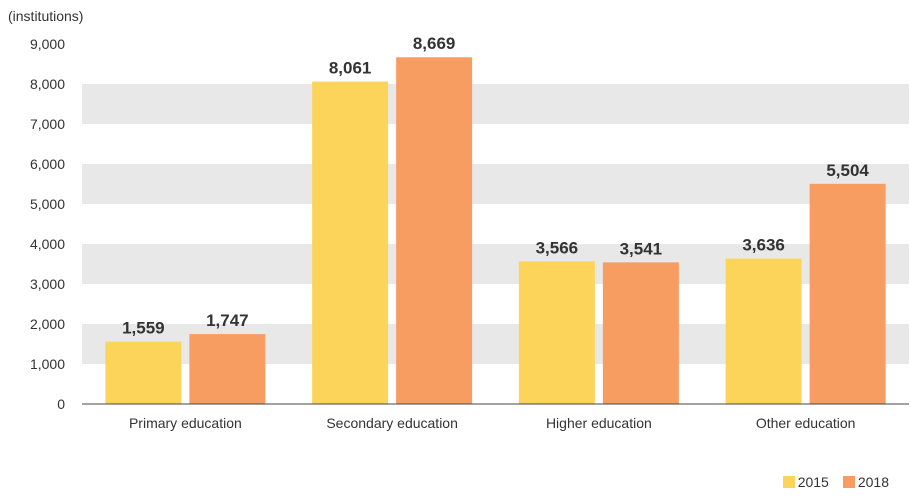 The height and width of the screenshot is (497, 919). I want to click on y-tick-label: 4,000, so click(47, 244).